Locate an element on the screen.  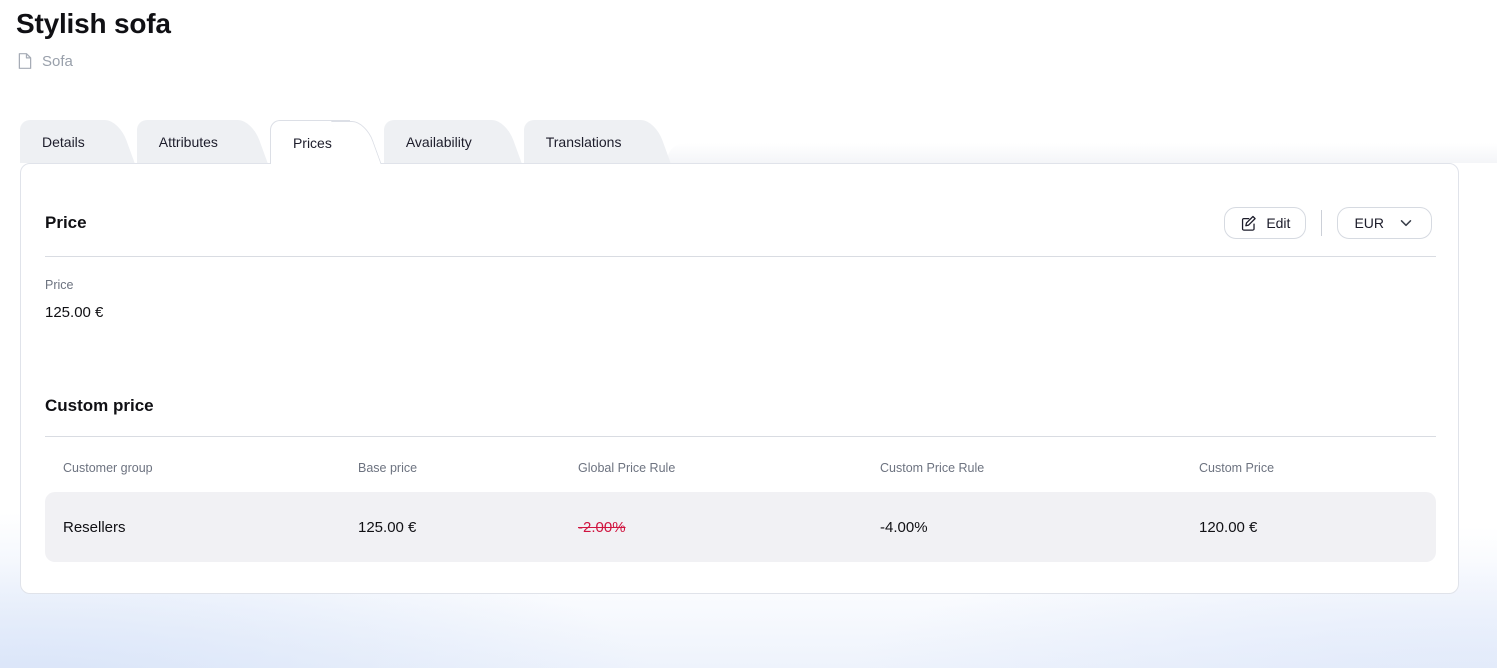
tab-prices: Prices is located at coordinates (309, 142).